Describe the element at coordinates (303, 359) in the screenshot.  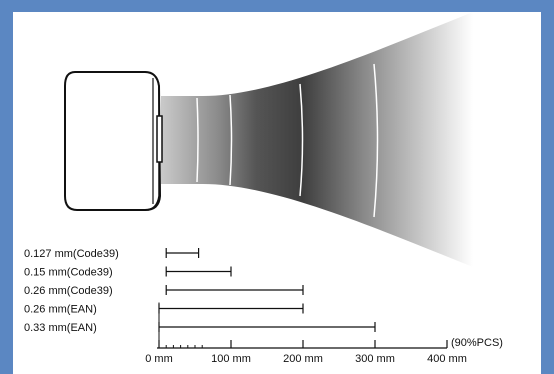
I see `tick-label: 200 mm` at that location.